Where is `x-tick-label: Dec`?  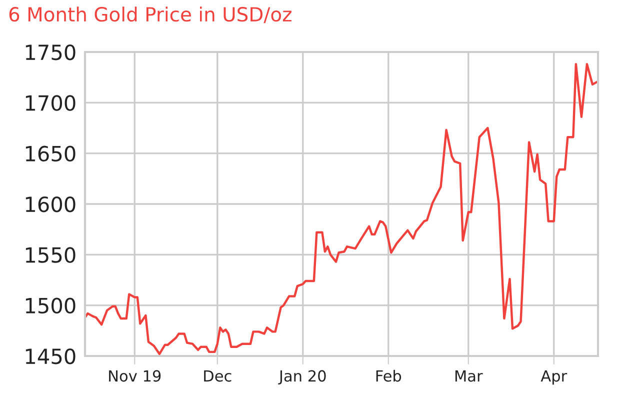
x-tick-label: Dec is located at coordinates (218, 376).